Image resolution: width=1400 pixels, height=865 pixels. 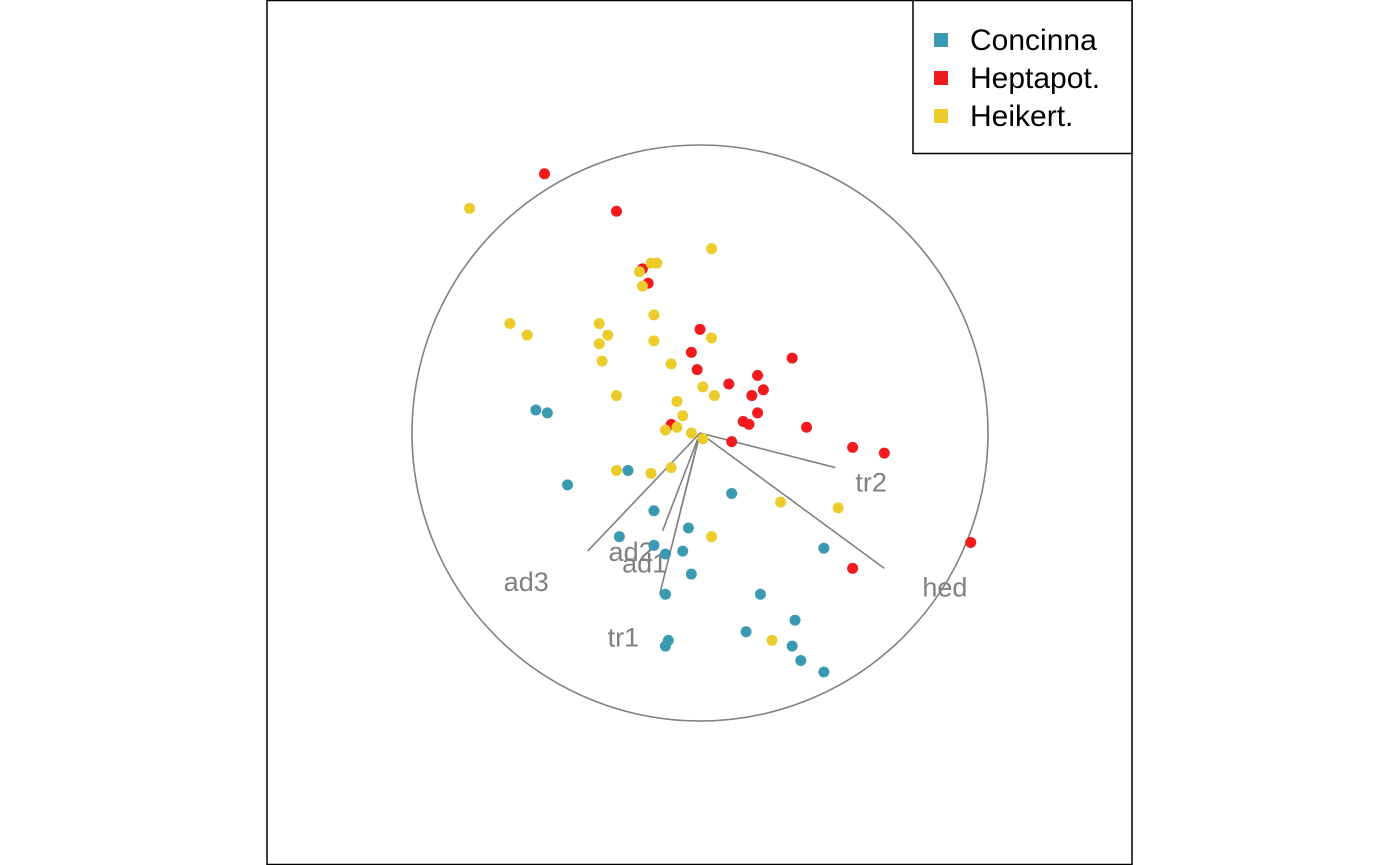 I want to click on point-heikert--17, so click(x=677, y=401).